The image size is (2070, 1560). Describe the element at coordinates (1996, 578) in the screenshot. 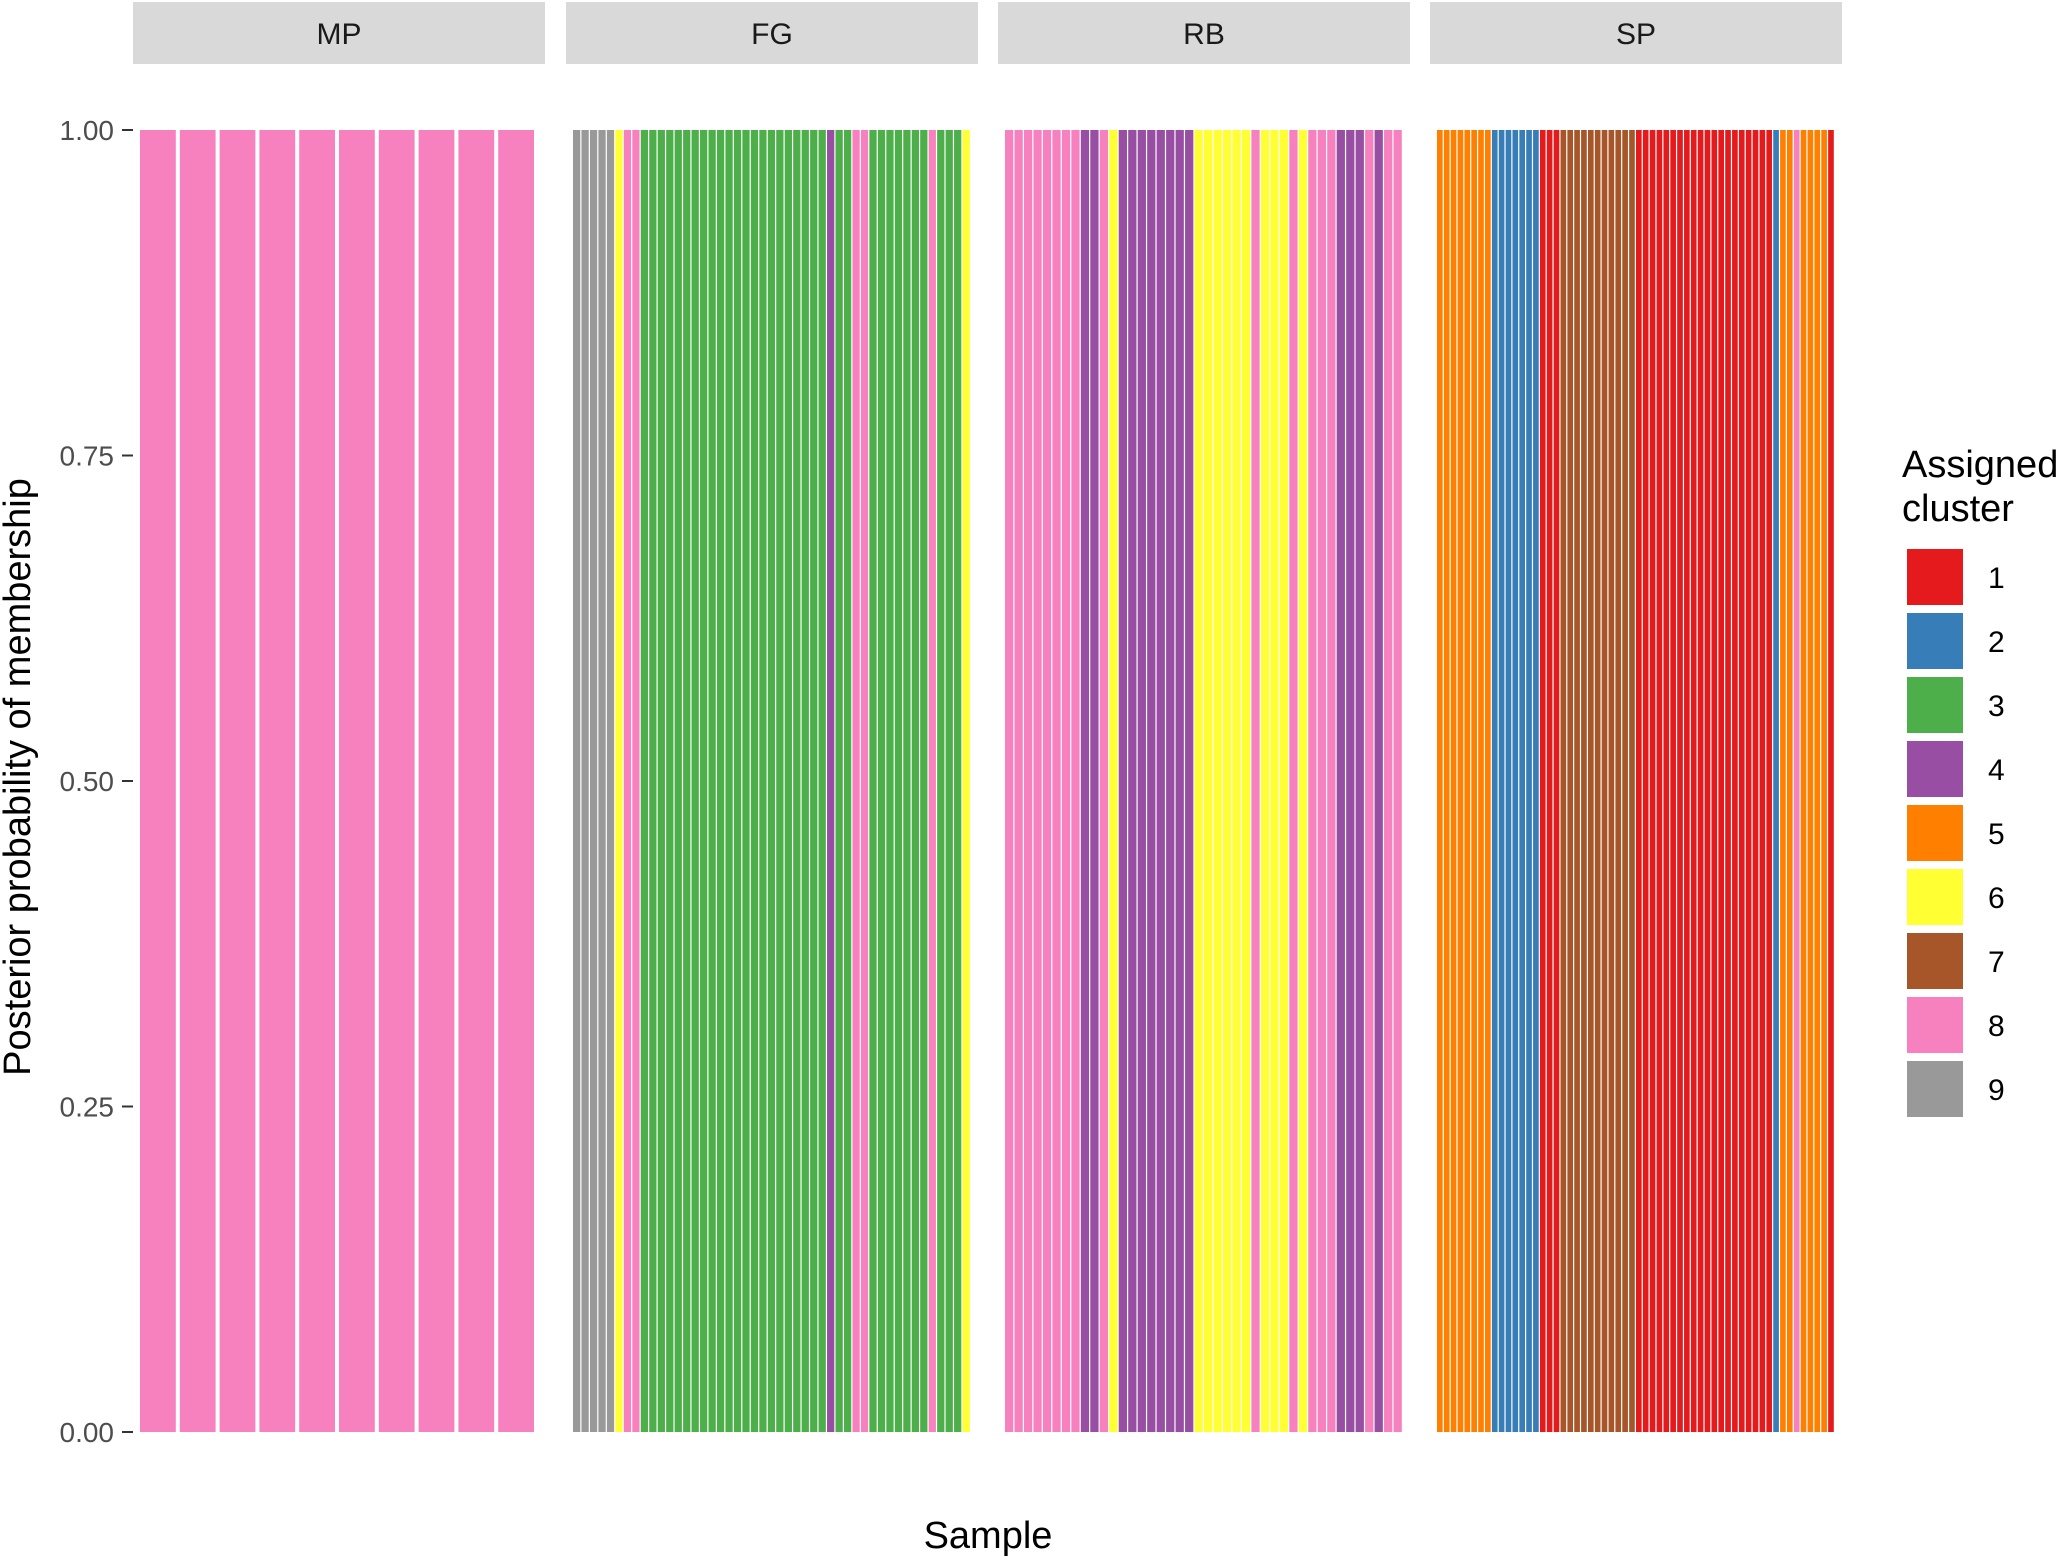

I see `legend-label-1: 1` at that location.